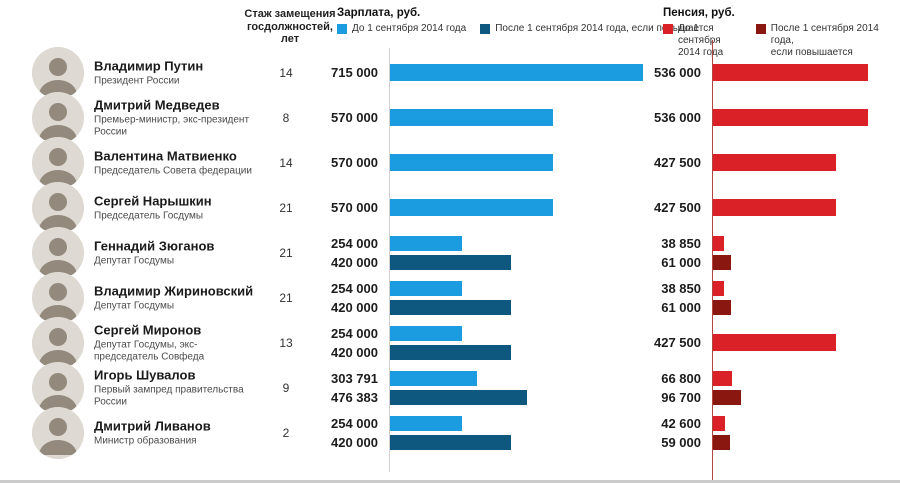  I want to click on pension-entry: 96 700, so click(688, 397).